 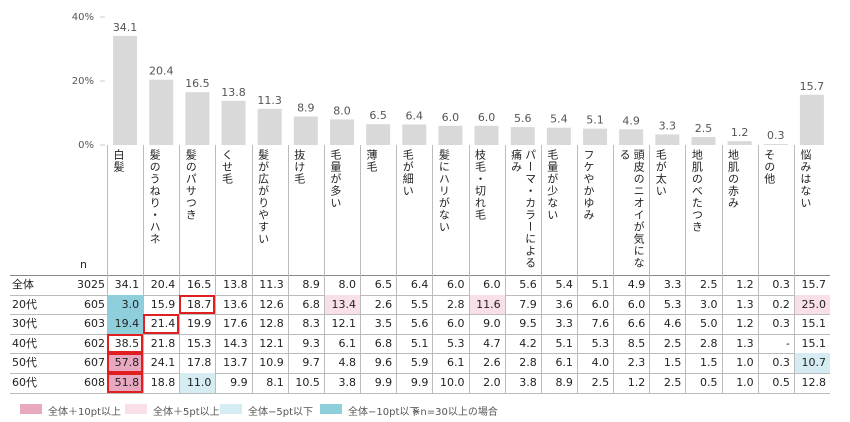 I want to click on cell: 3.6, so click(x=558, y=304).